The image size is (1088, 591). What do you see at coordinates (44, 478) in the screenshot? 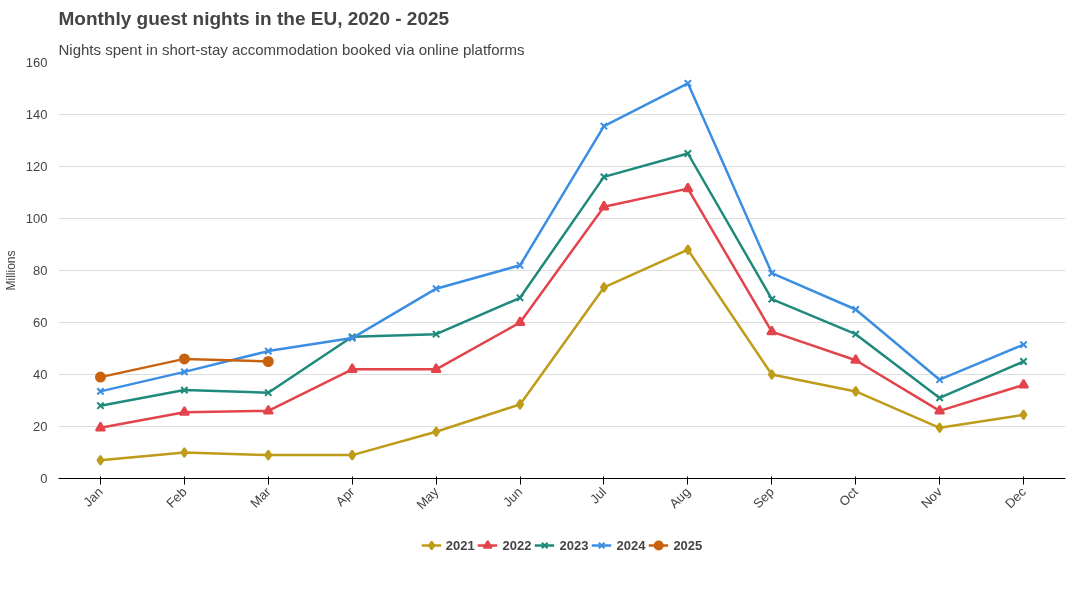
I see `y-tick-label: 0` at bounding box center [44, 478].